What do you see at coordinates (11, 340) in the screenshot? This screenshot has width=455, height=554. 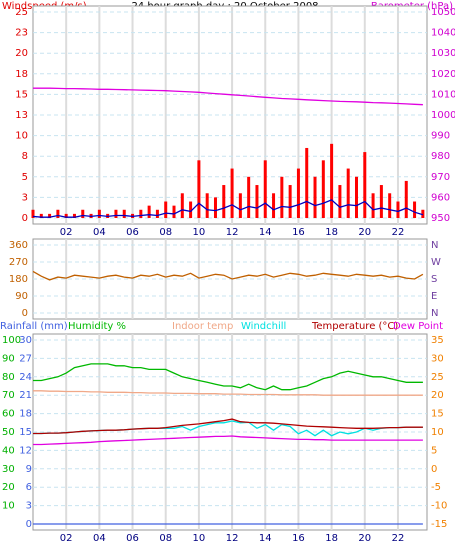 I see `tick-label-y: 100` at bounding box center [11, 340].